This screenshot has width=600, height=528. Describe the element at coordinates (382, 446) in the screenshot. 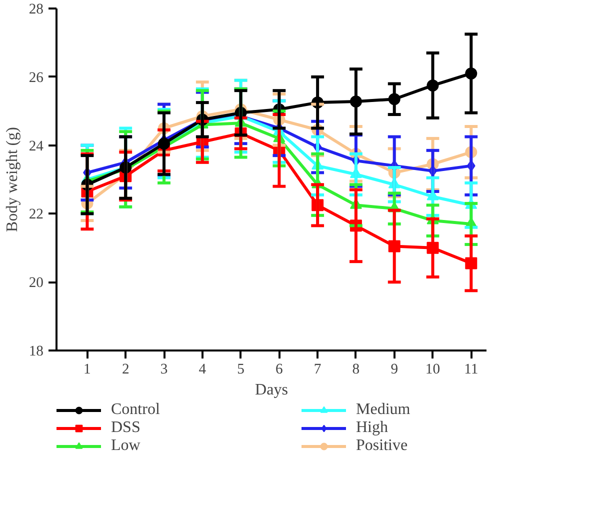

I see `legend-label: Positive` at that location.